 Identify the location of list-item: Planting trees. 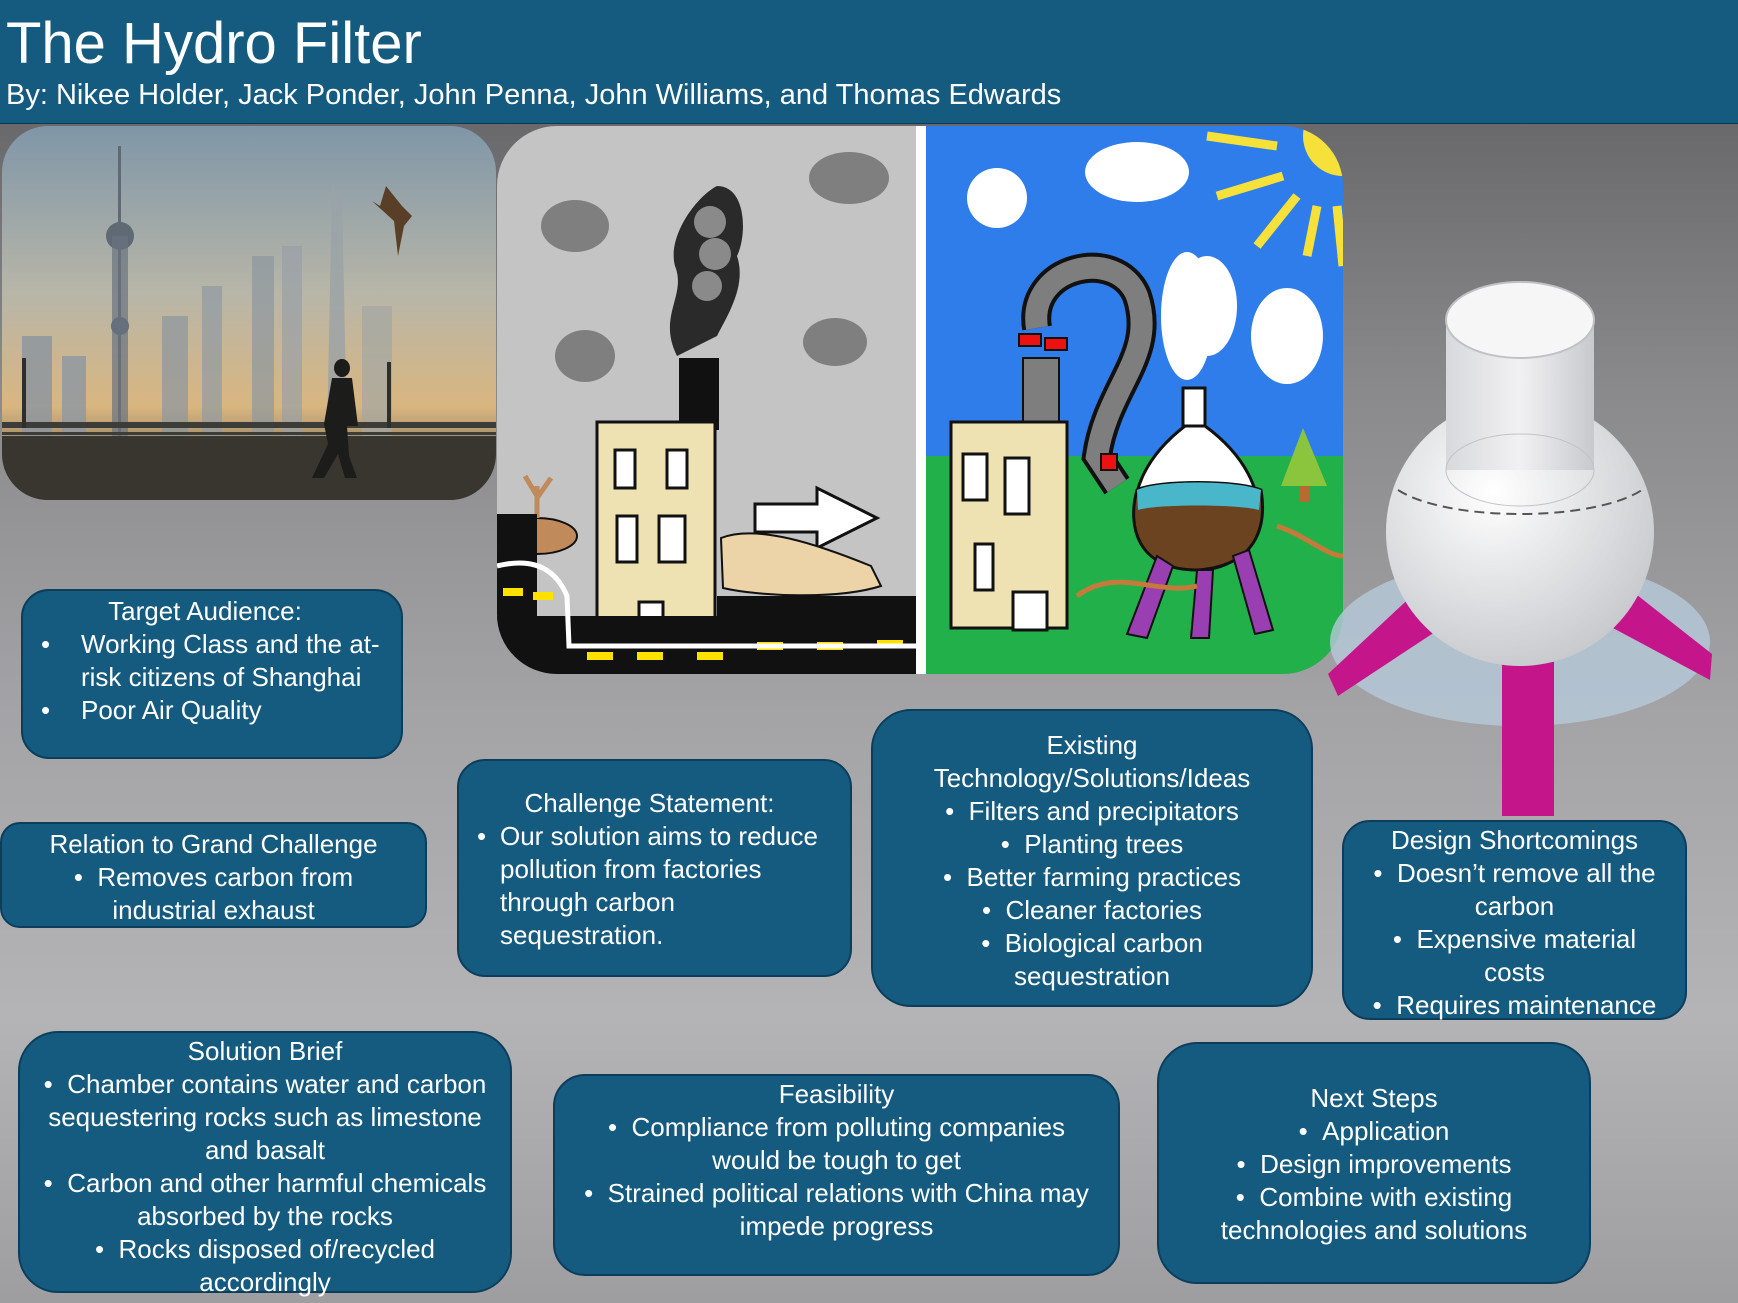
(1092, 844).